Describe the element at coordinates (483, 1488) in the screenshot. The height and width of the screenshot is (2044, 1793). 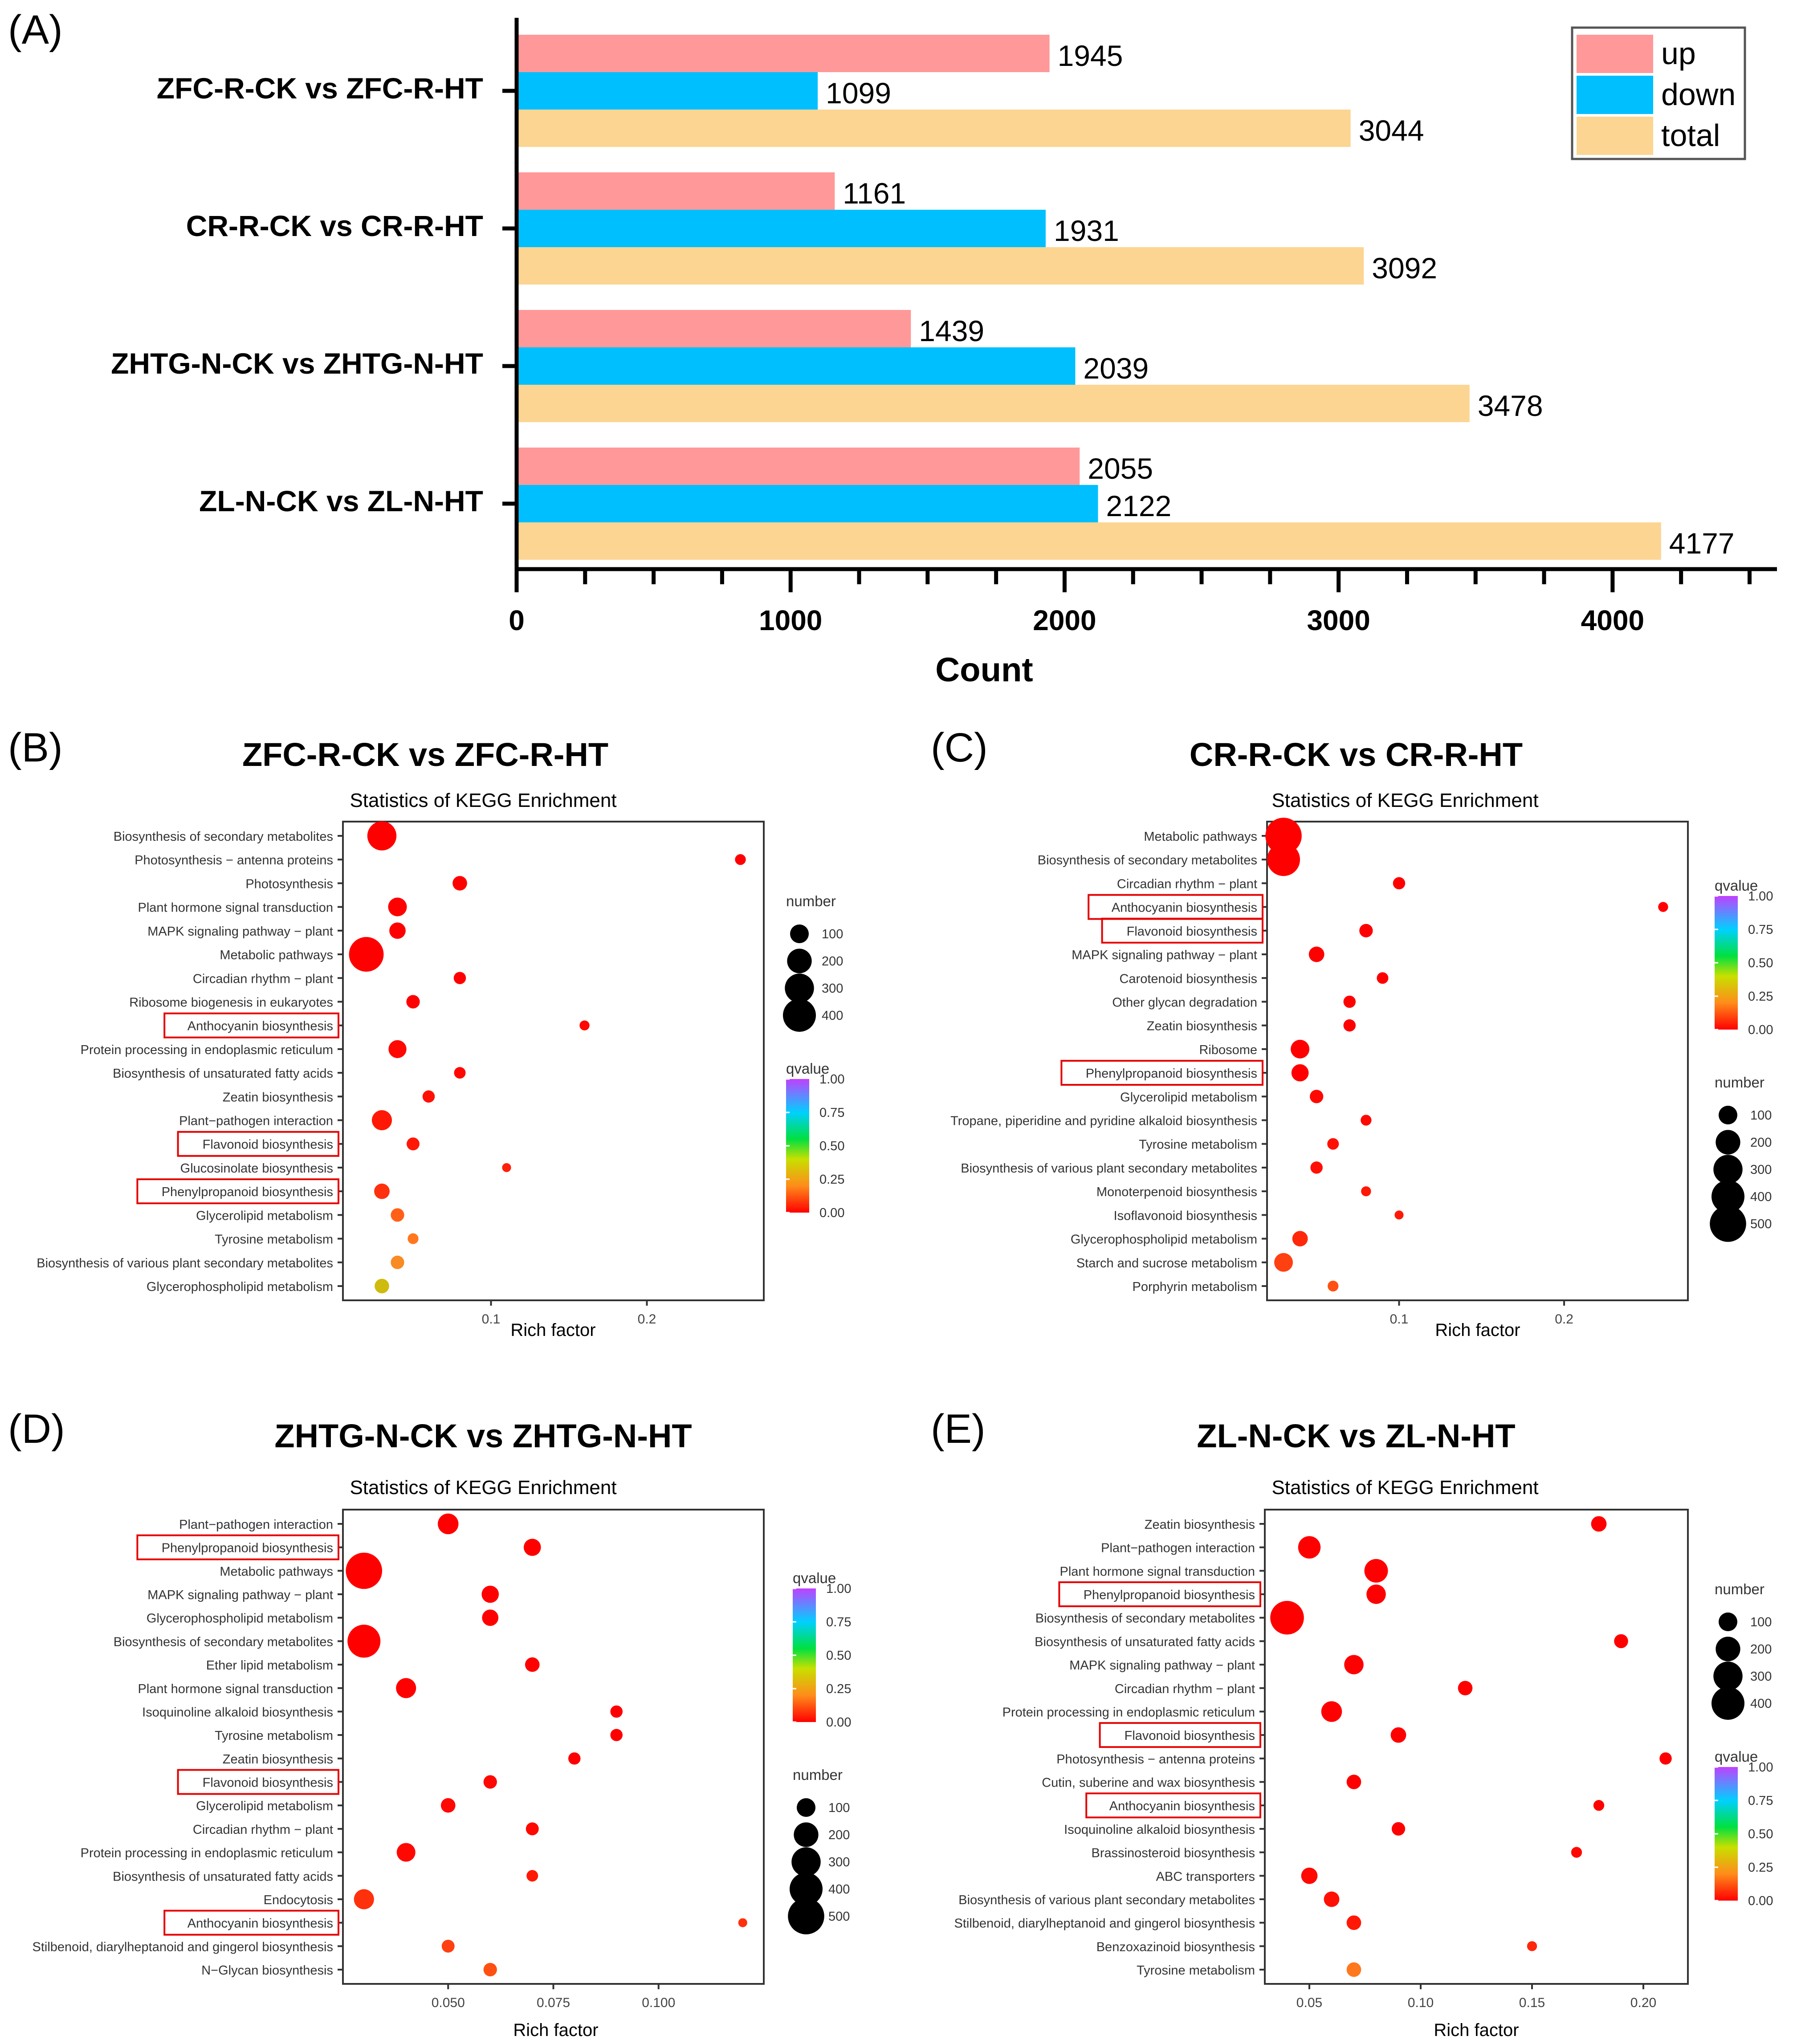
I see `panel-d-subtitle: Statistics of KEGG Enrichment` at that location.